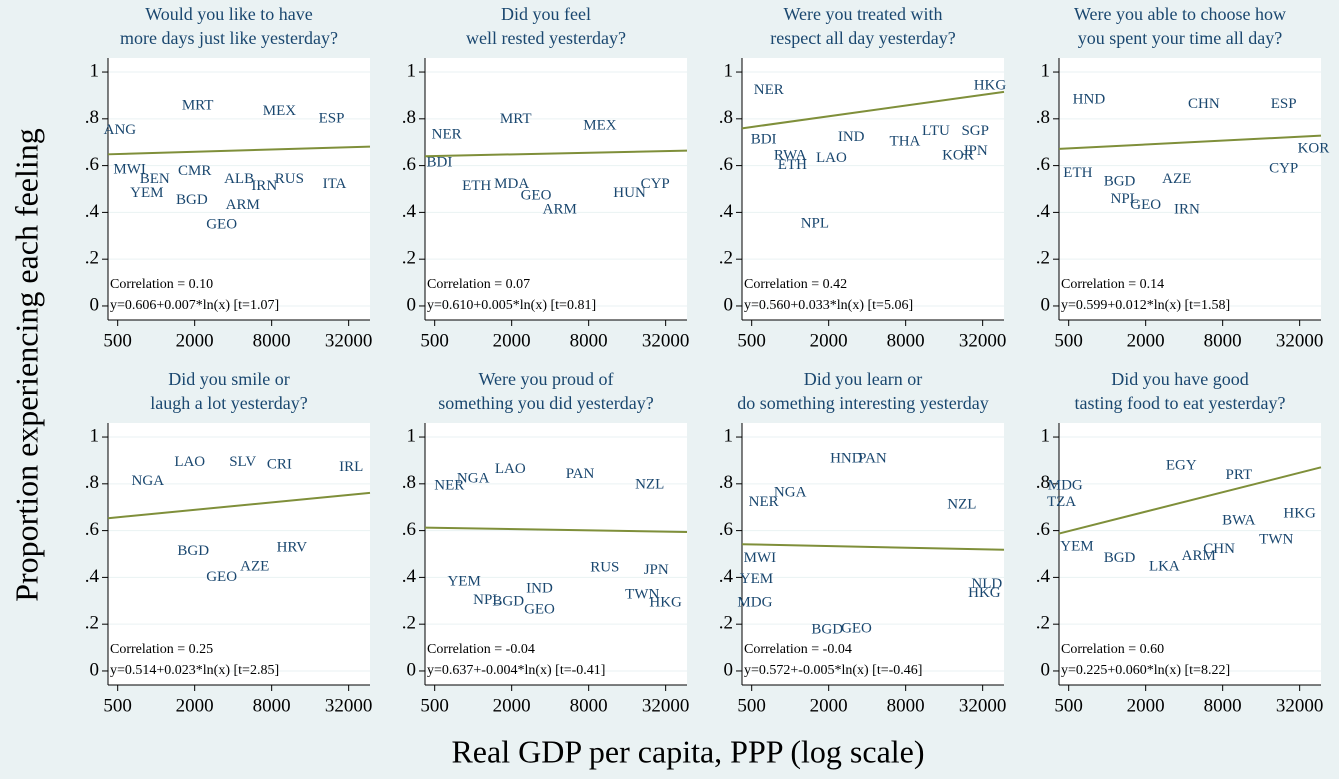  Describe the element at coordinates (440, 163) in the screenshot. I see `point-label: BDI` at that location.